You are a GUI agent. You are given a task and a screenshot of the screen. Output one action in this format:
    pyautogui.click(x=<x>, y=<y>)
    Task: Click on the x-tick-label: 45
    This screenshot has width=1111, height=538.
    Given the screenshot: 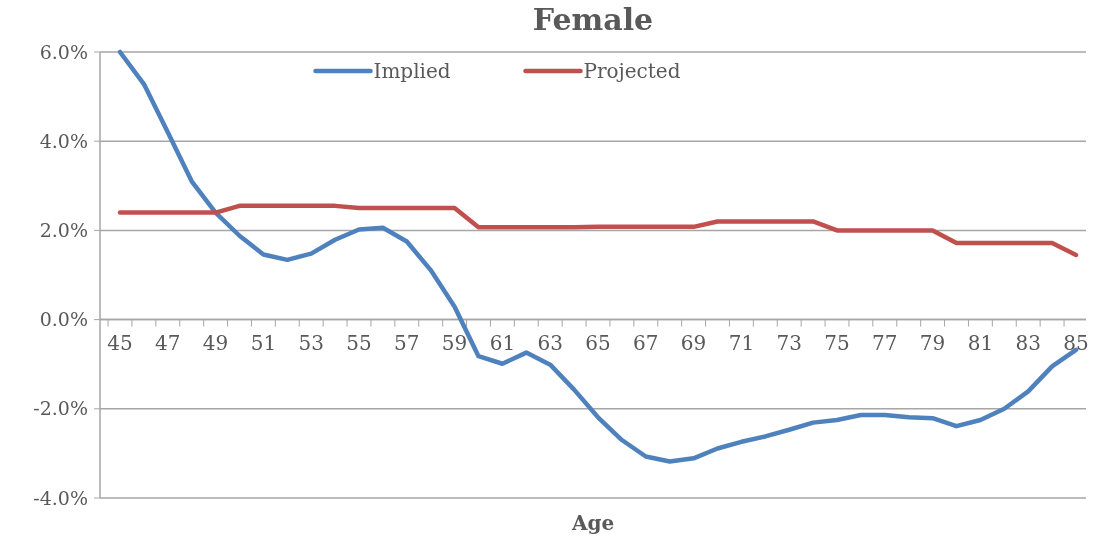 What is the action you would take?
    pyautogui.click(x=120, y=342)
    